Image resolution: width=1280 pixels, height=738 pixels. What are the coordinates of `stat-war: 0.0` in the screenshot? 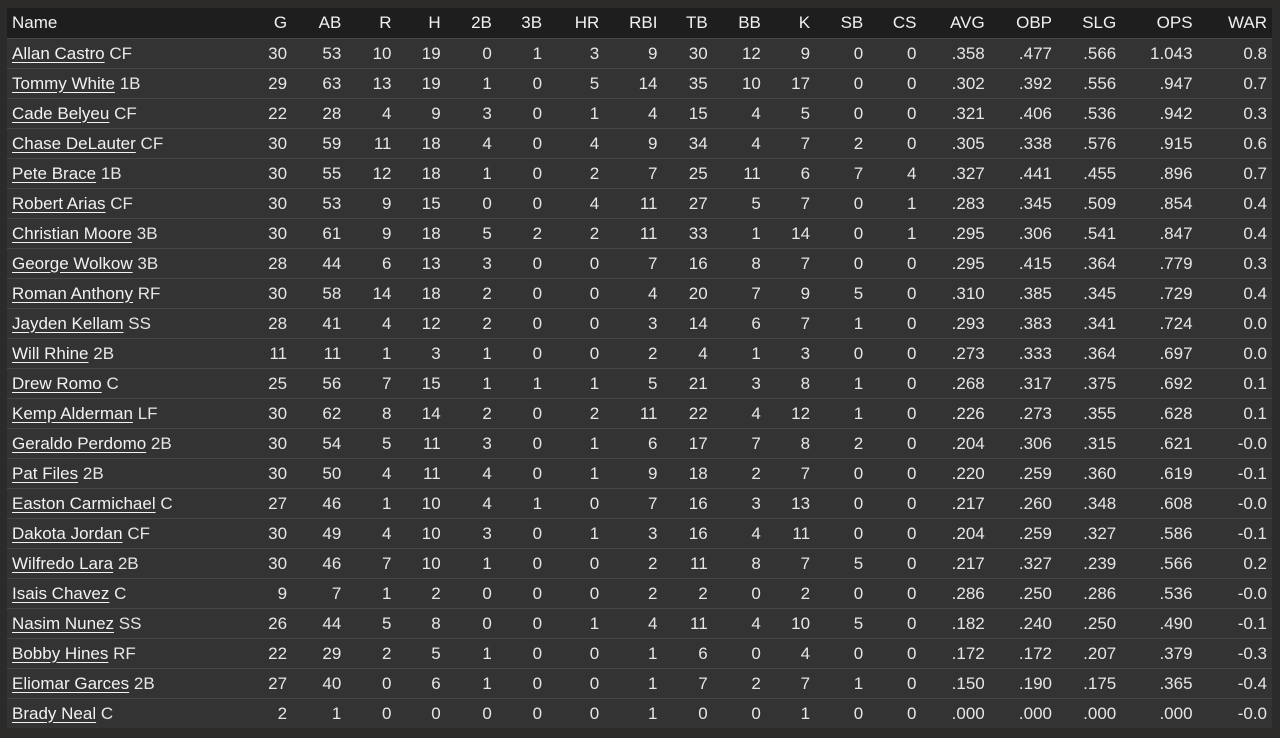 It's located at (1232, 353).